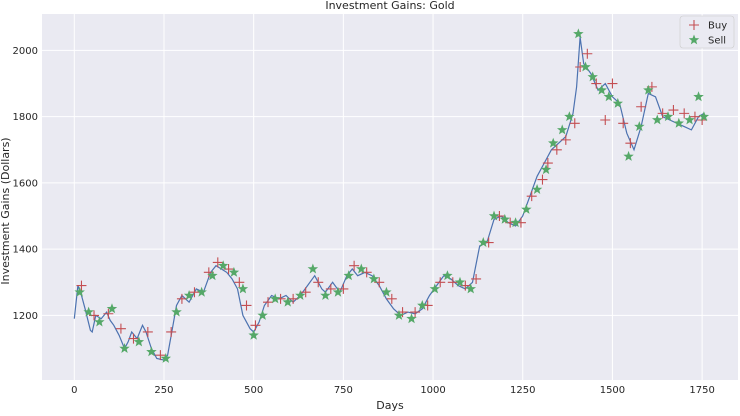 The width and height of the screenshot is (740, 416). I want to click on legend-label-buy: Buy, so click(717, 26).